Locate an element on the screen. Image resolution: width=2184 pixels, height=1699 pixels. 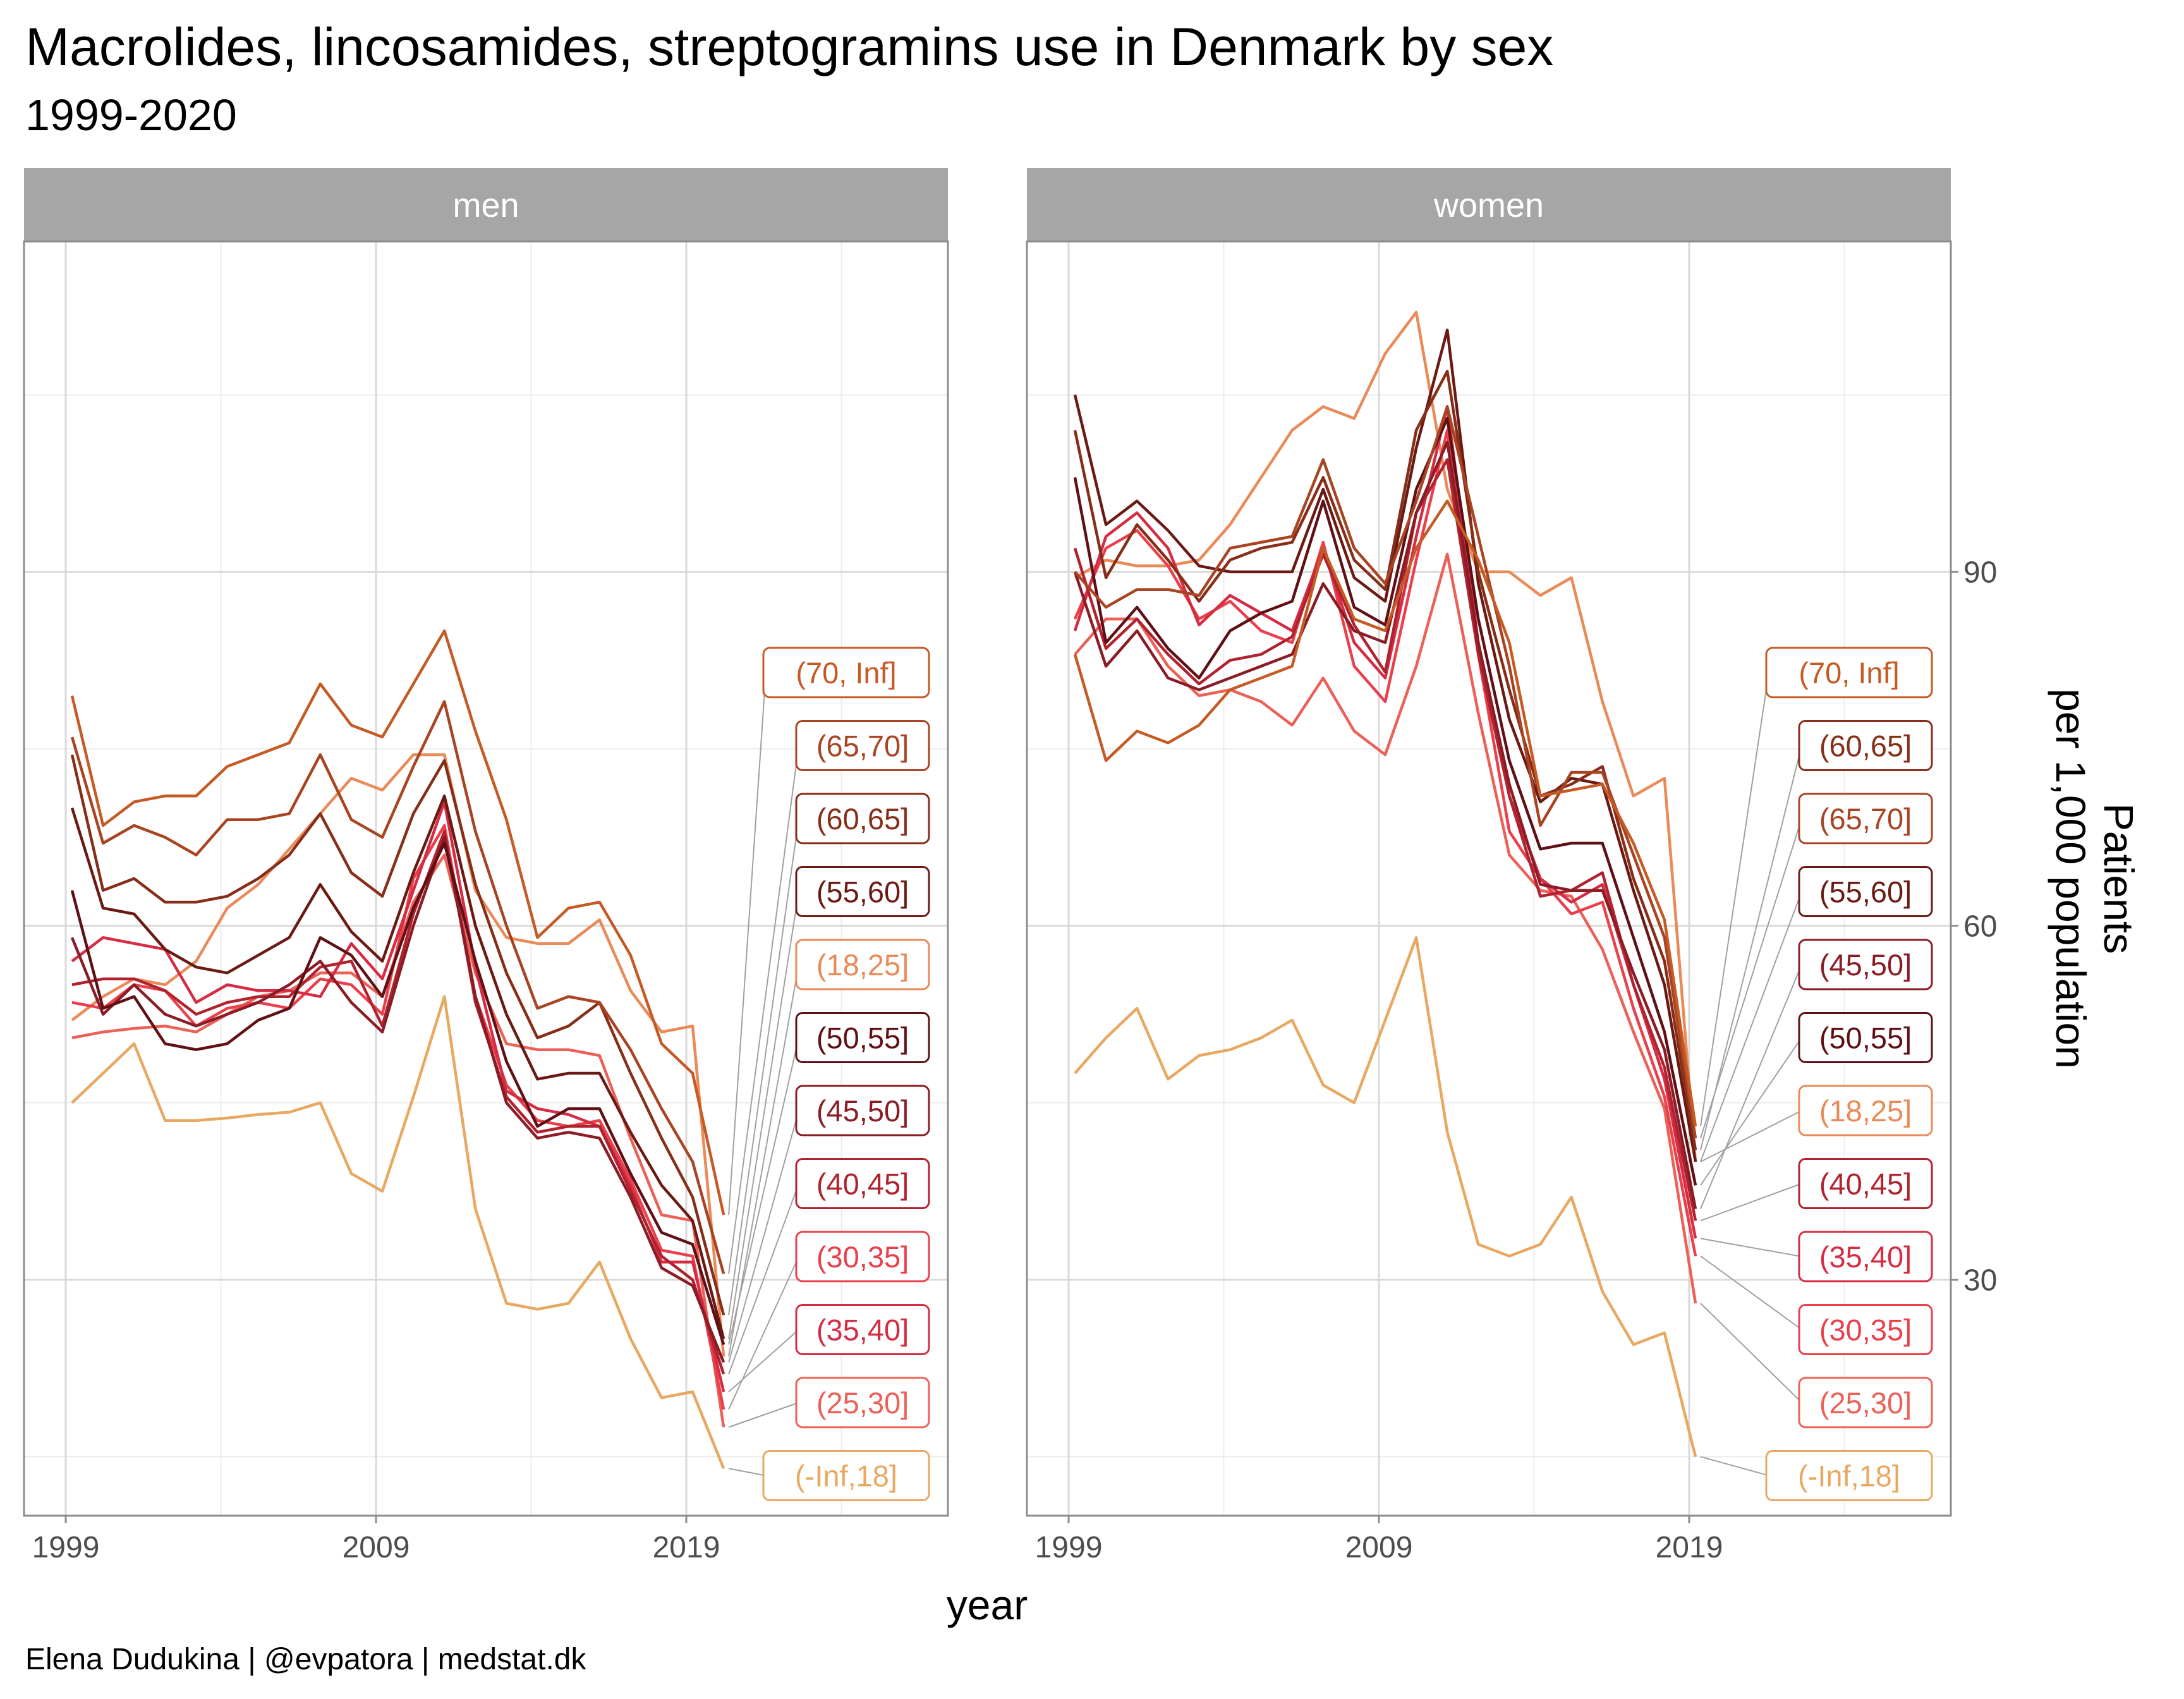
y-axis-label-line: Patients is located at coordinates (2119, 878).